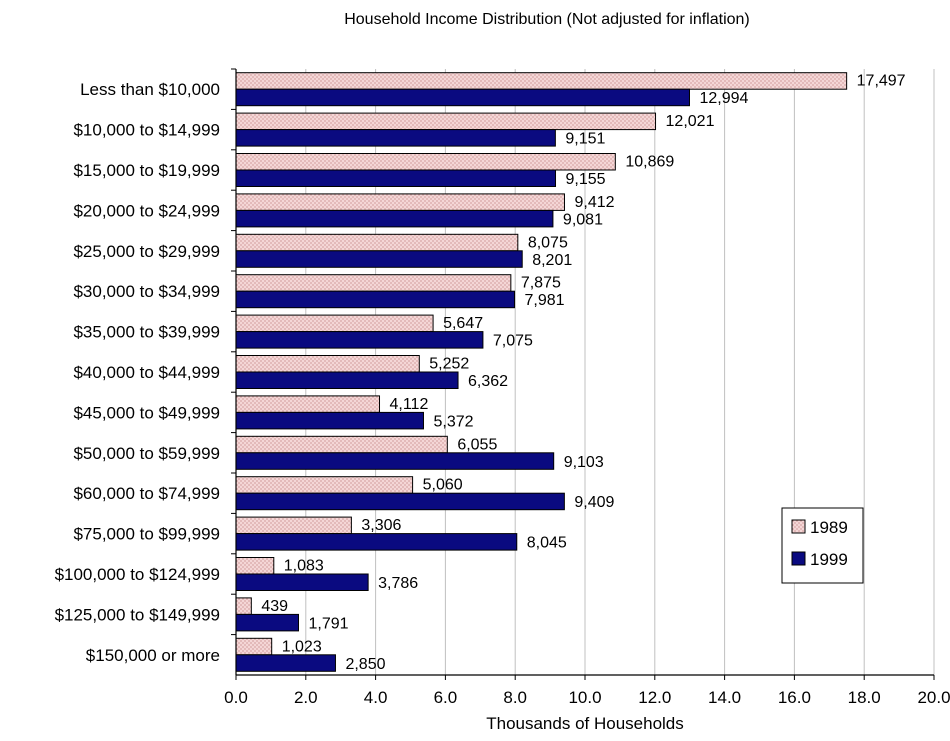 Image resolution: width=950 pixels, height=741 pixels. Describe the element at coordinates (146, 210) in the screenshot. I see `category-label: $20,000 to $24,999` at that location.